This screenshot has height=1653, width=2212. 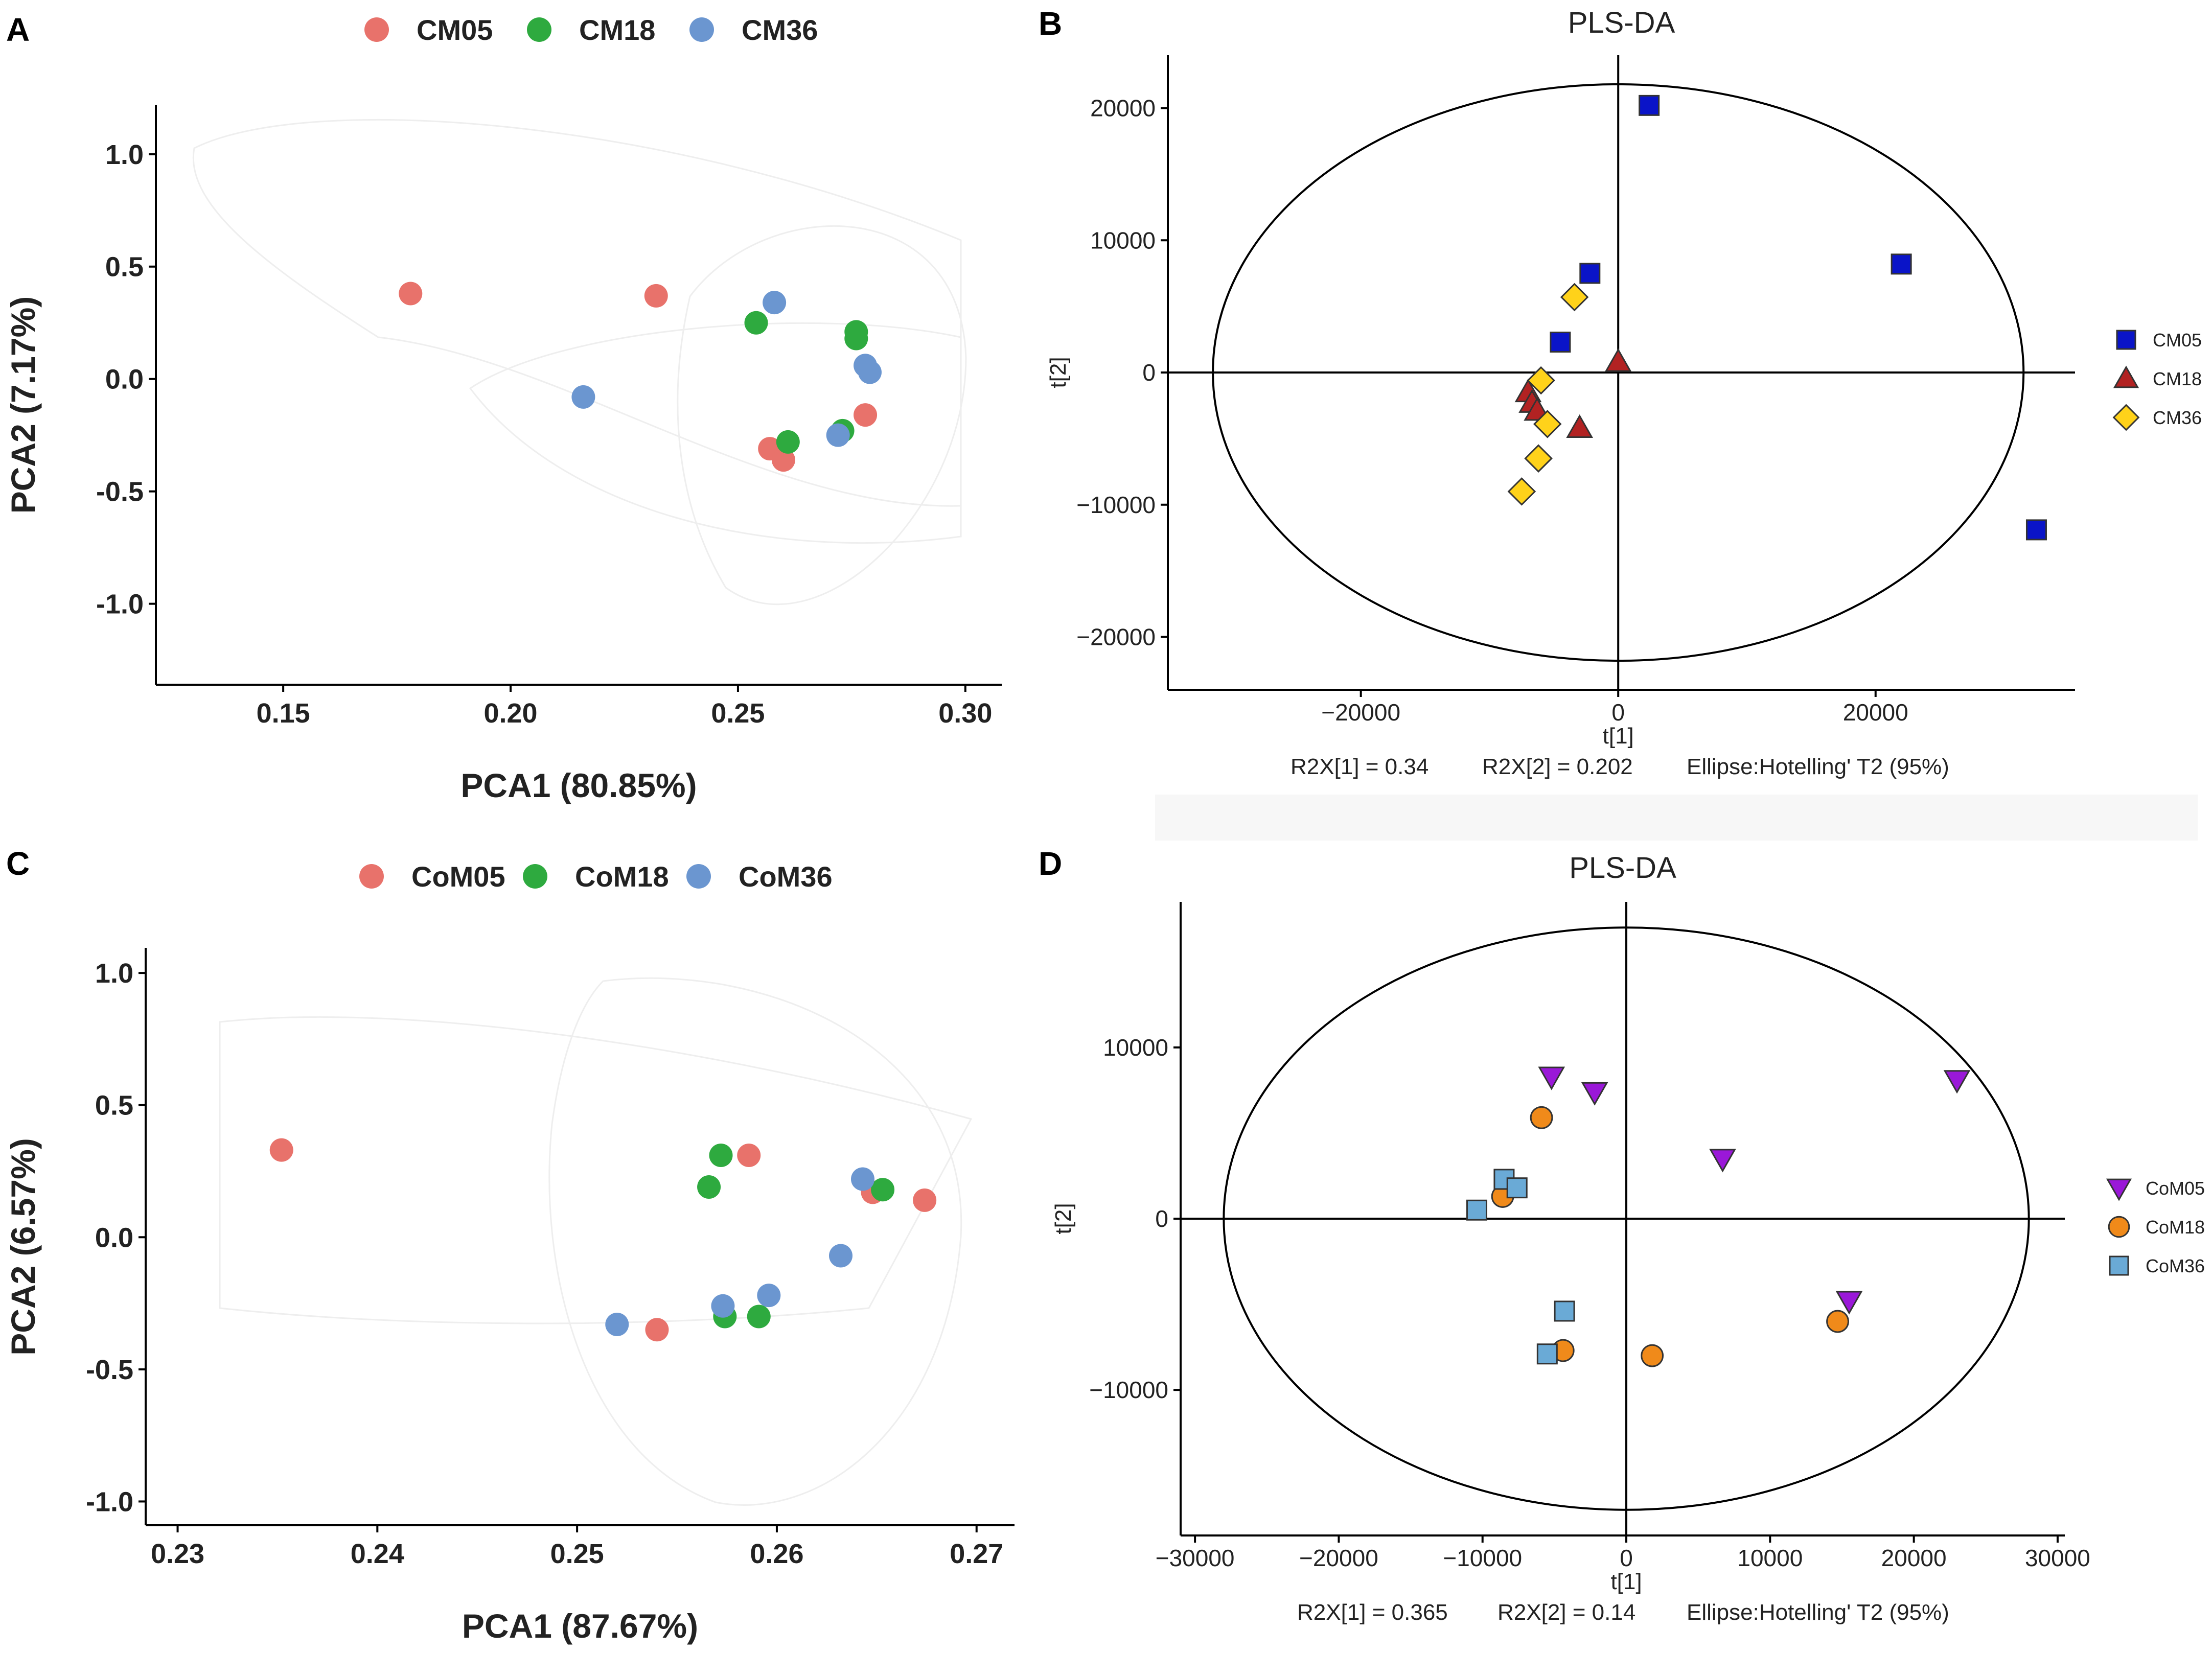 What do you see at coordinates (2119, 1189) in the screenshot?
I see `legend-marker-com05` at bounding box center [2119, 1189].